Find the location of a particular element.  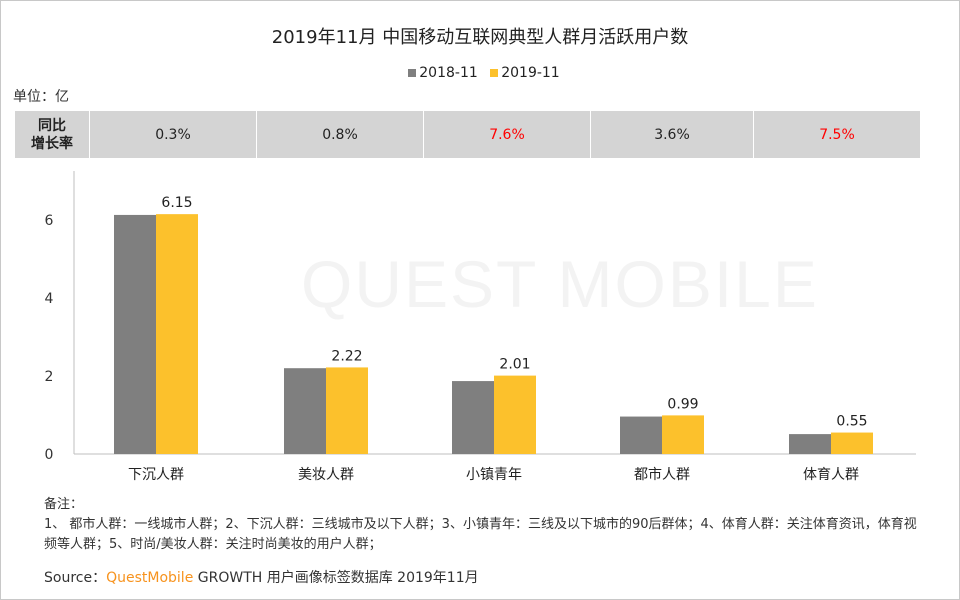

growth-table: 同比 增长率 0.3% 0.8% 7.6% 3.6% 7.5% is located at coordinates (468, 134).